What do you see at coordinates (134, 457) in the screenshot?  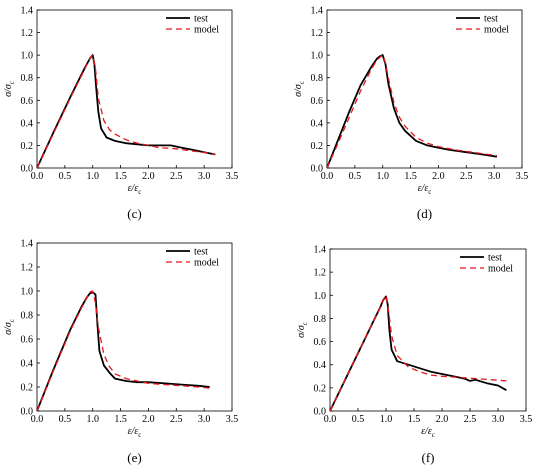 I see `panel-label: (e)` at bounding box center [134, 457].